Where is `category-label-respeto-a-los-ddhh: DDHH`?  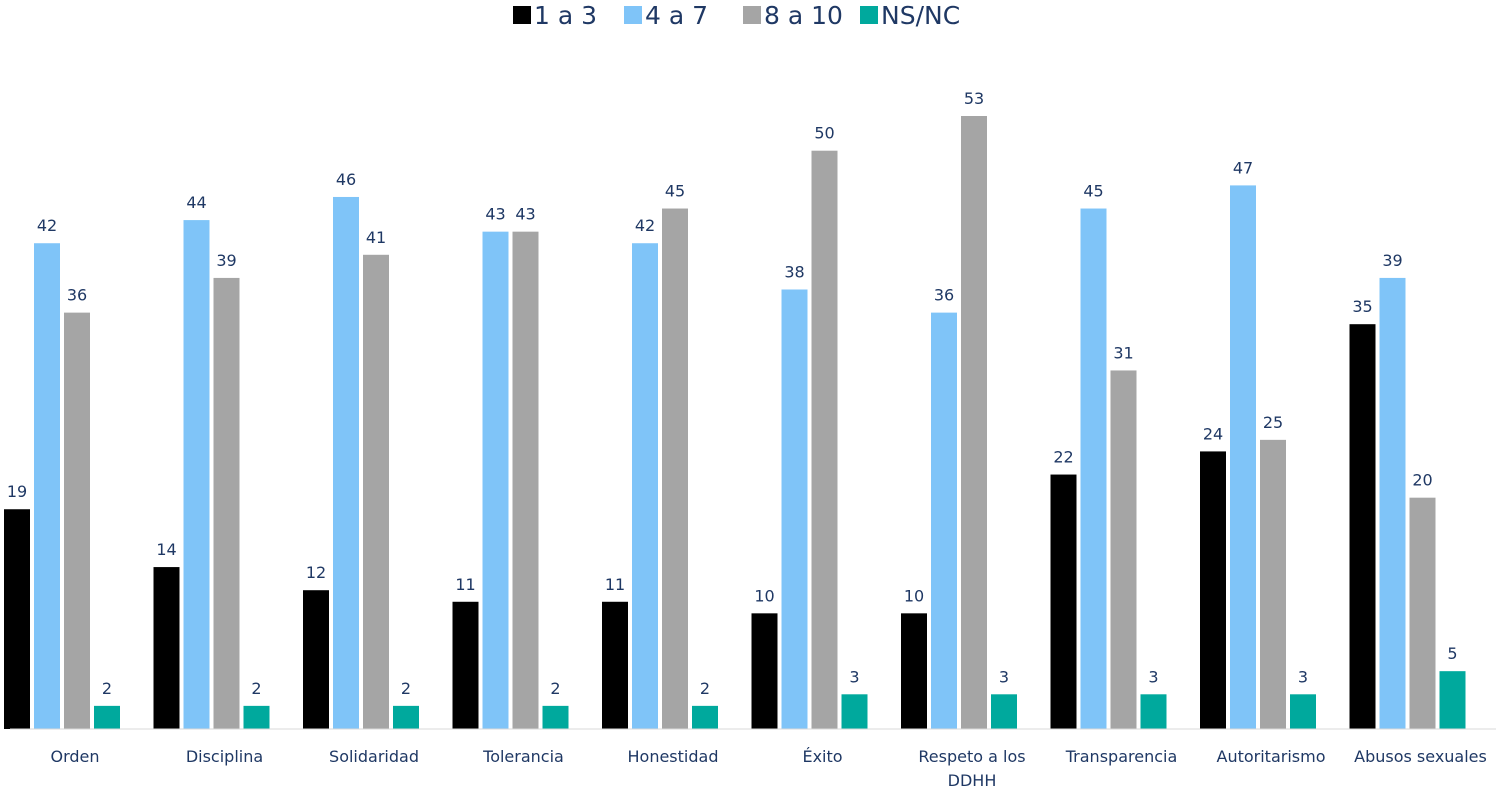 category-label-respeto-a-los-ddhh: DDHH is located at coordinates (972, 780).